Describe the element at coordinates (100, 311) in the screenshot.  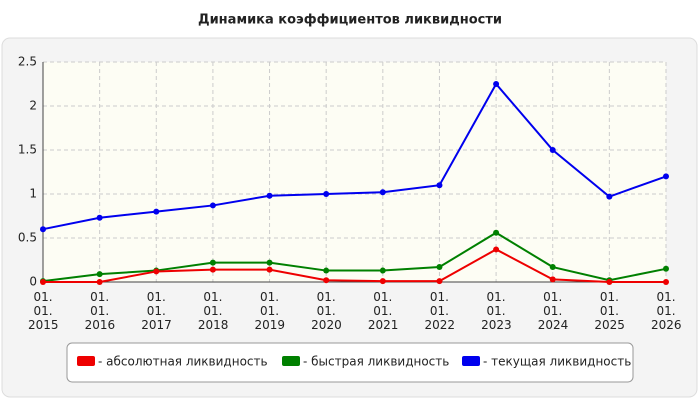
I see `x-tick-label: 01. 01. 2016` at that location.